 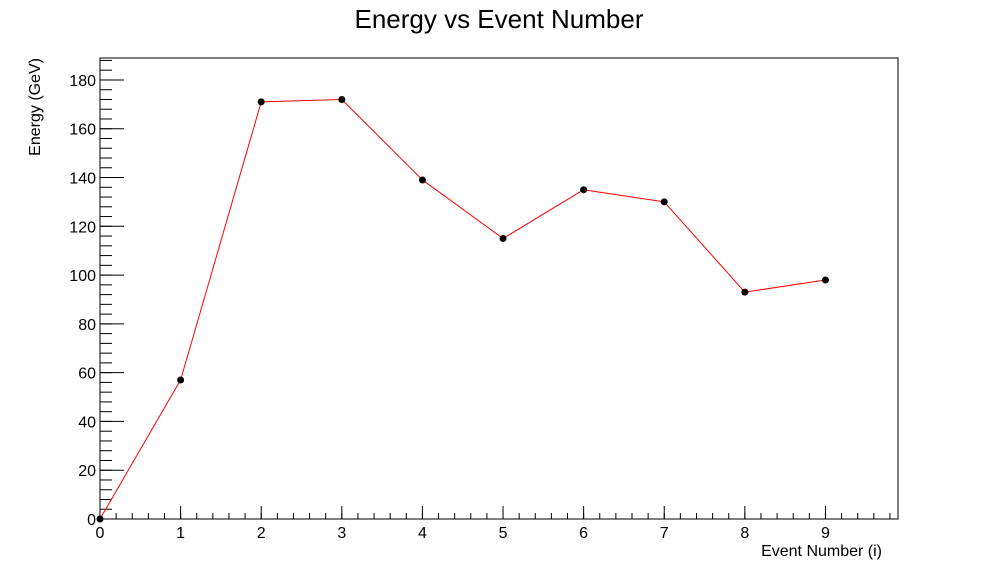 What do you see at coordinates (821, 551) in the screenshot?
I see `x-axis-title: Event Number (i)` at bounding box center [821, 551].